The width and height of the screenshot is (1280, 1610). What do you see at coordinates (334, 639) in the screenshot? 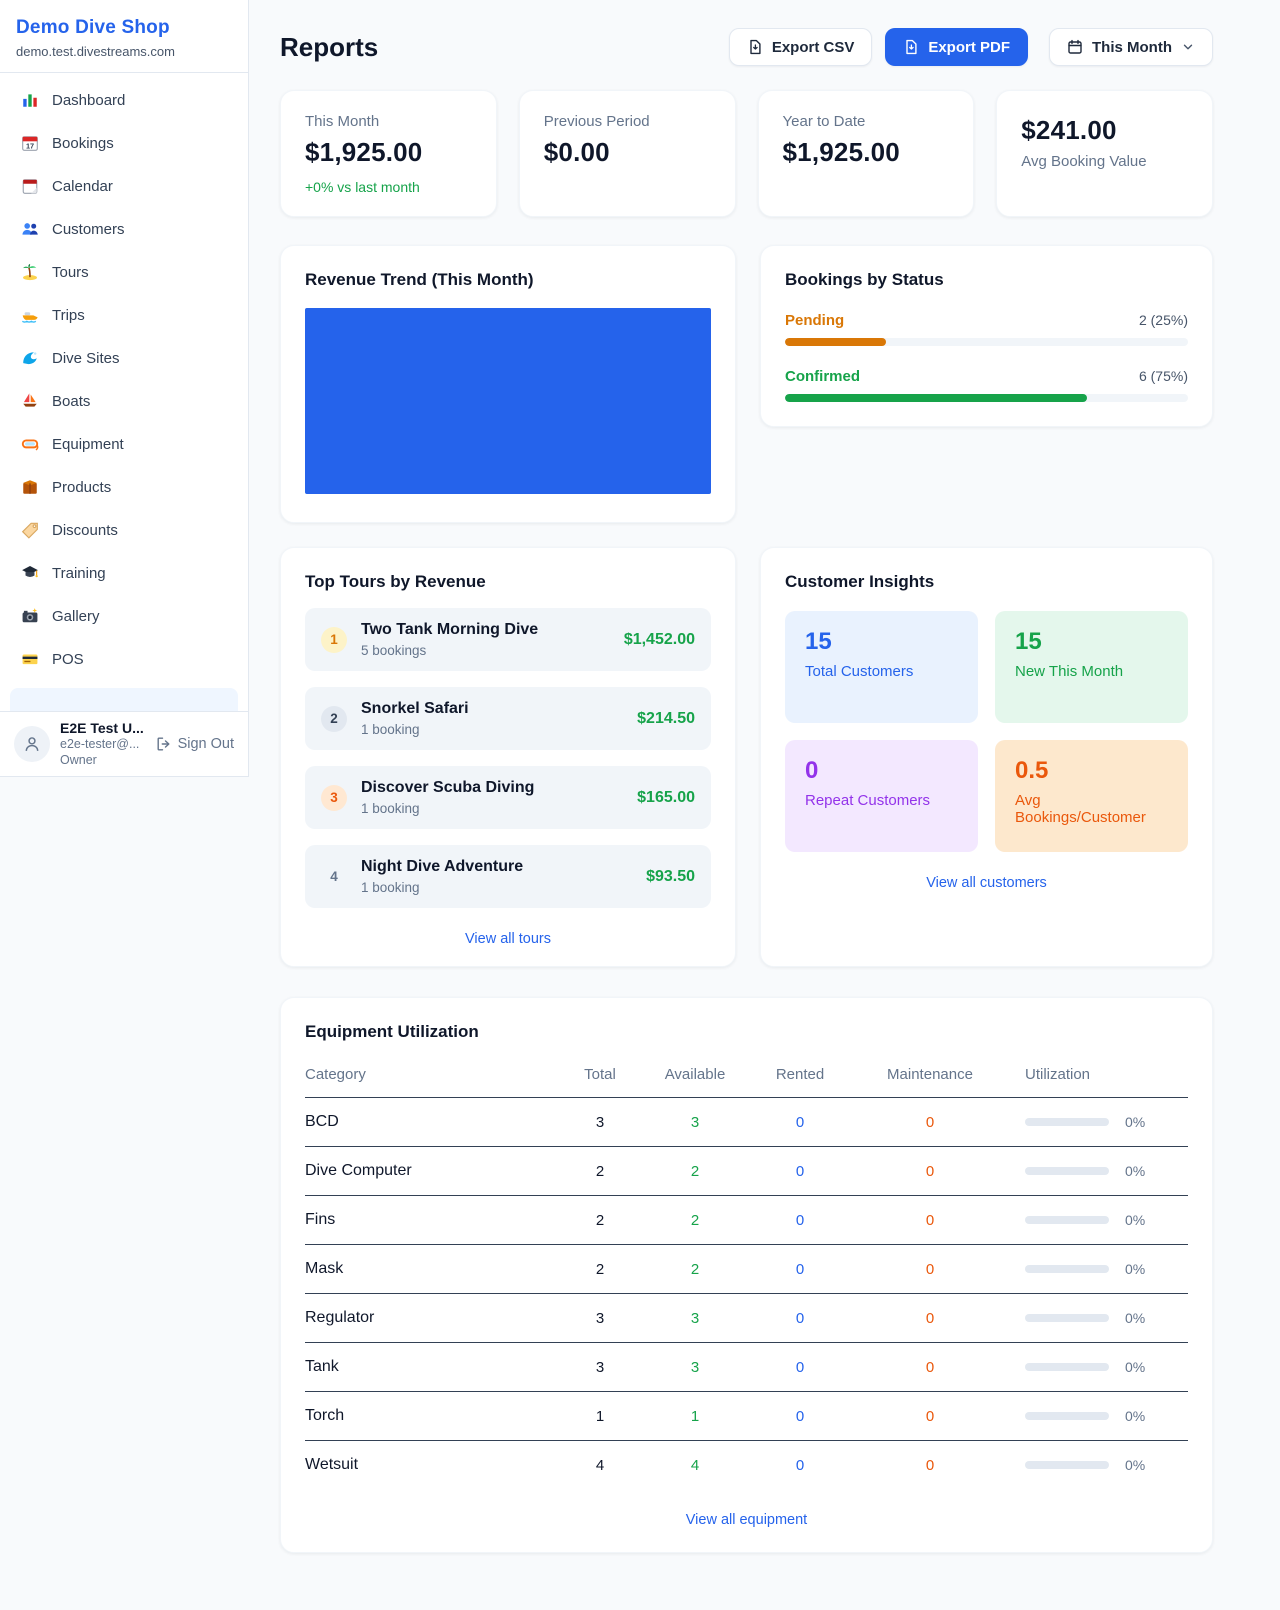
I see `rank-badge: 1` at bounding box center [334, 639].